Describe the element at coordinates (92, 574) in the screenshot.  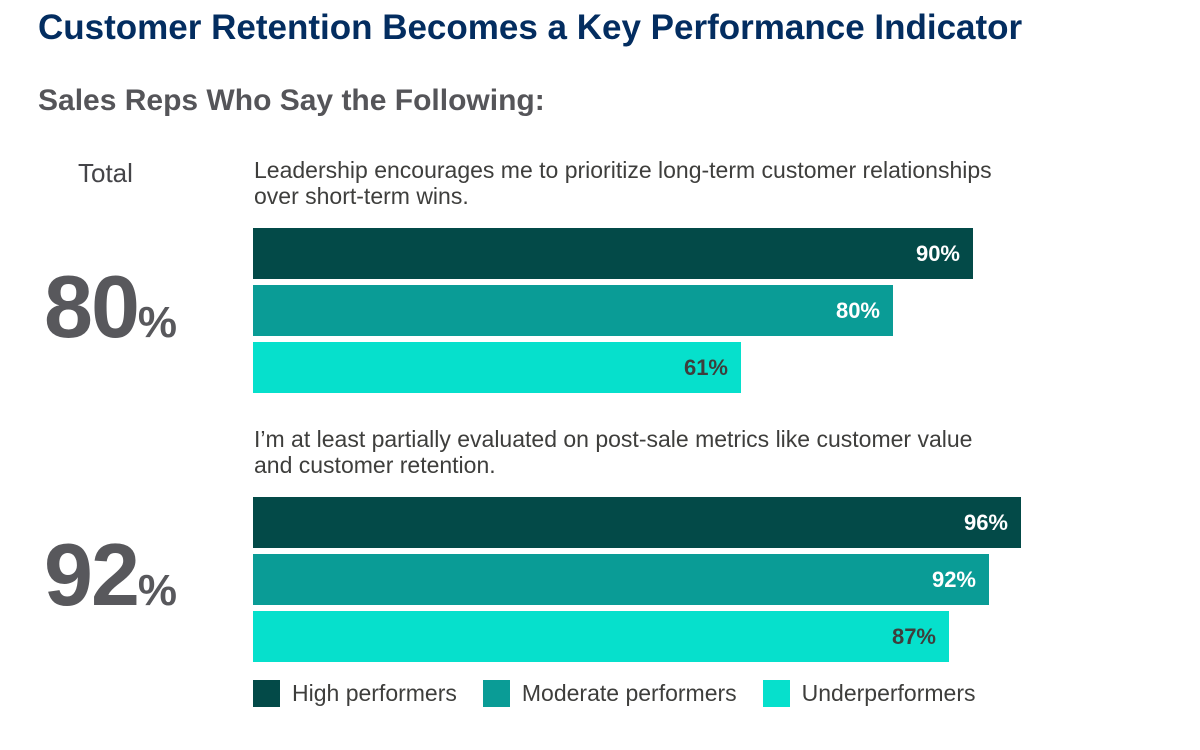
I see `total-value-2-number: 92` at that location.